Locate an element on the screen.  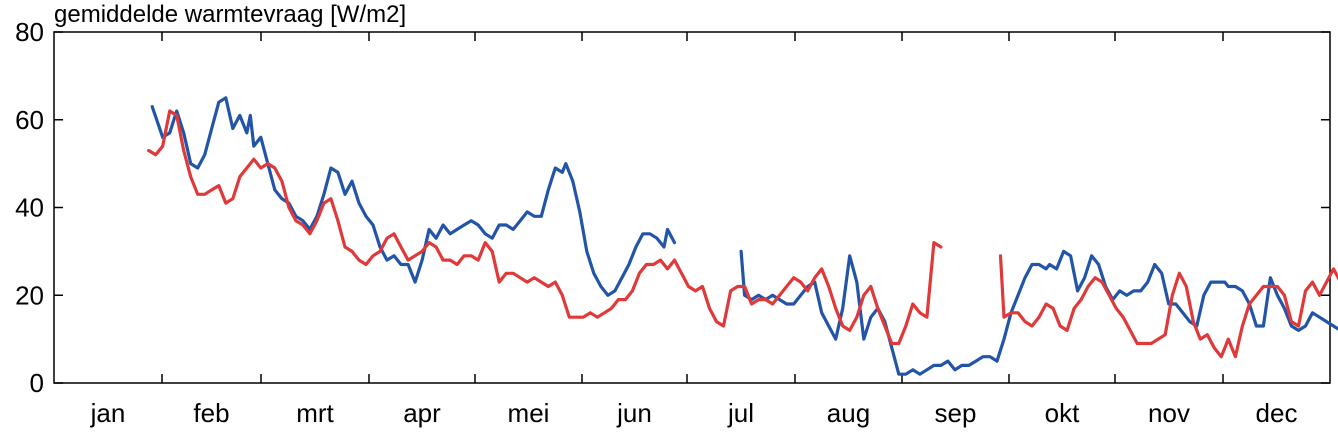
x-tick-label: jun is located at coordinates (634, 413).